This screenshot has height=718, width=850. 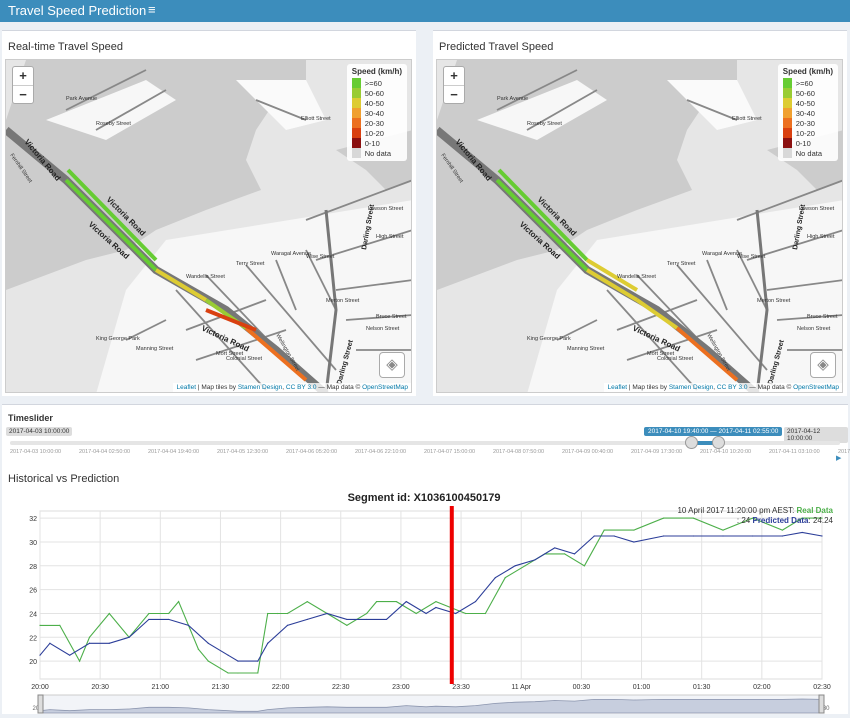 What do you see at coordinates (312, 452) in the screenshot?
I see `timeslider-tick-label: 2017-04-06 05:20:00` at bounding box center [312, 452].